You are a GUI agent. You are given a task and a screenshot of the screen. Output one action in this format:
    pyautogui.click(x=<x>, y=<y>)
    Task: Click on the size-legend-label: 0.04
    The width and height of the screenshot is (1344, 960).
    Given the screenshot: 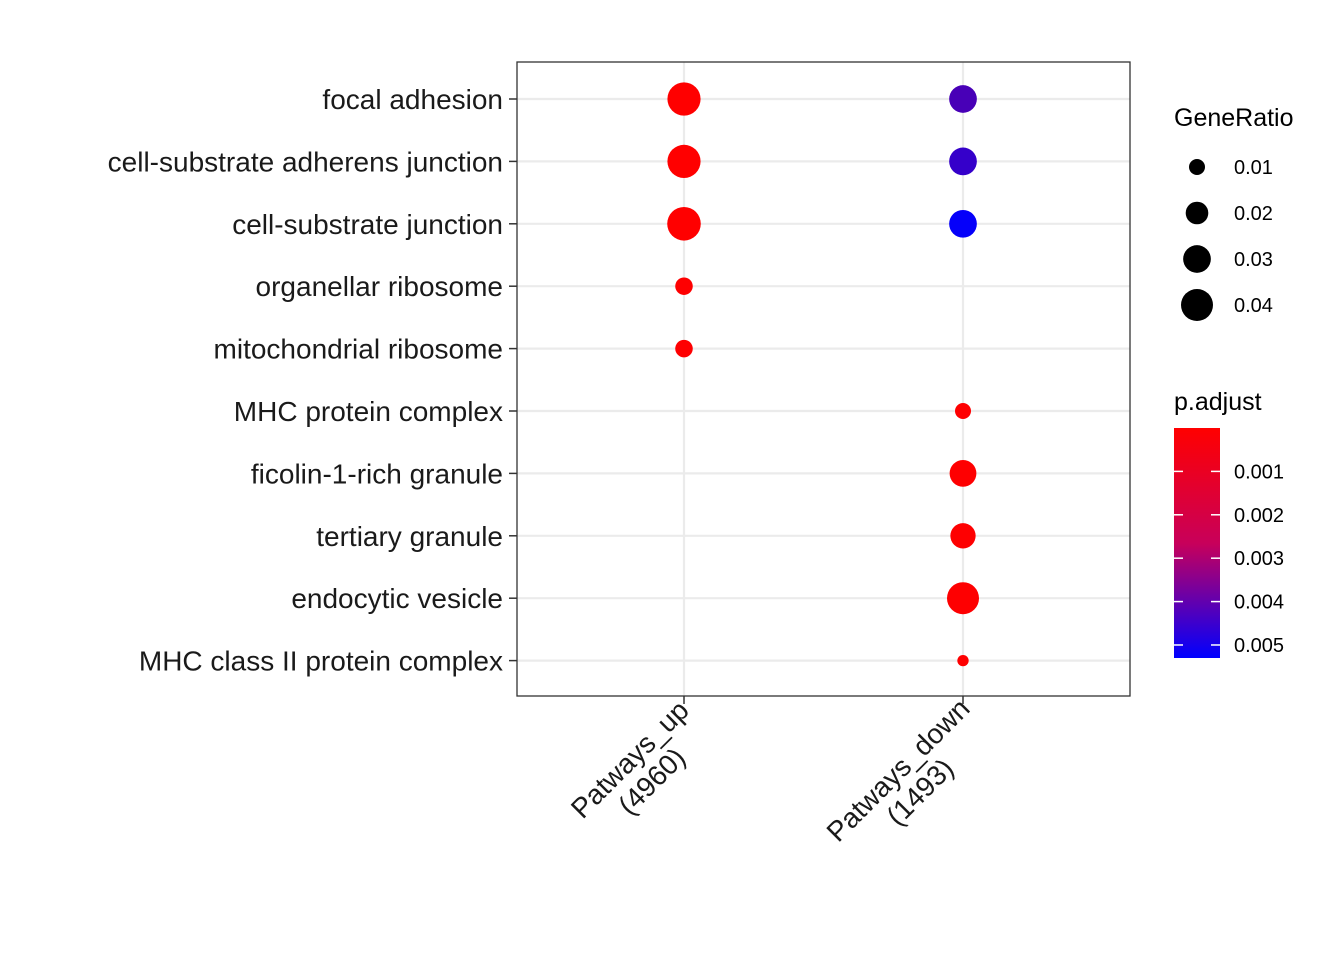 What is the action you would take?
    pyautogui.click(x=1253, y=306)
    